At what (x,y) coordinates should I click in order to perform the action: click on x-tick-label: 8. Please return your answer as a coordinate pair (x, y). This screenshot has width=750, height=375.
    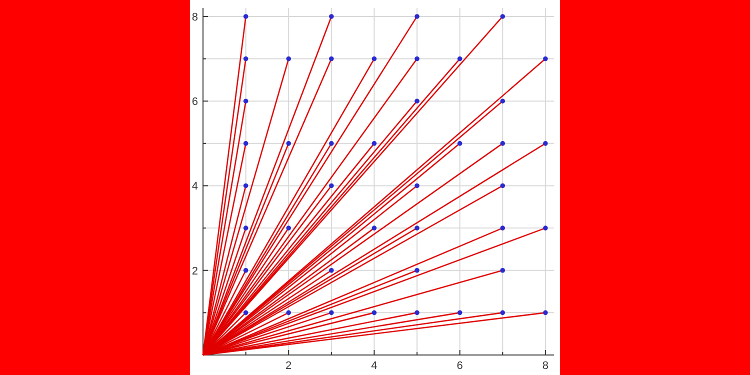
    Looking at the image, I should click on (545, 366).